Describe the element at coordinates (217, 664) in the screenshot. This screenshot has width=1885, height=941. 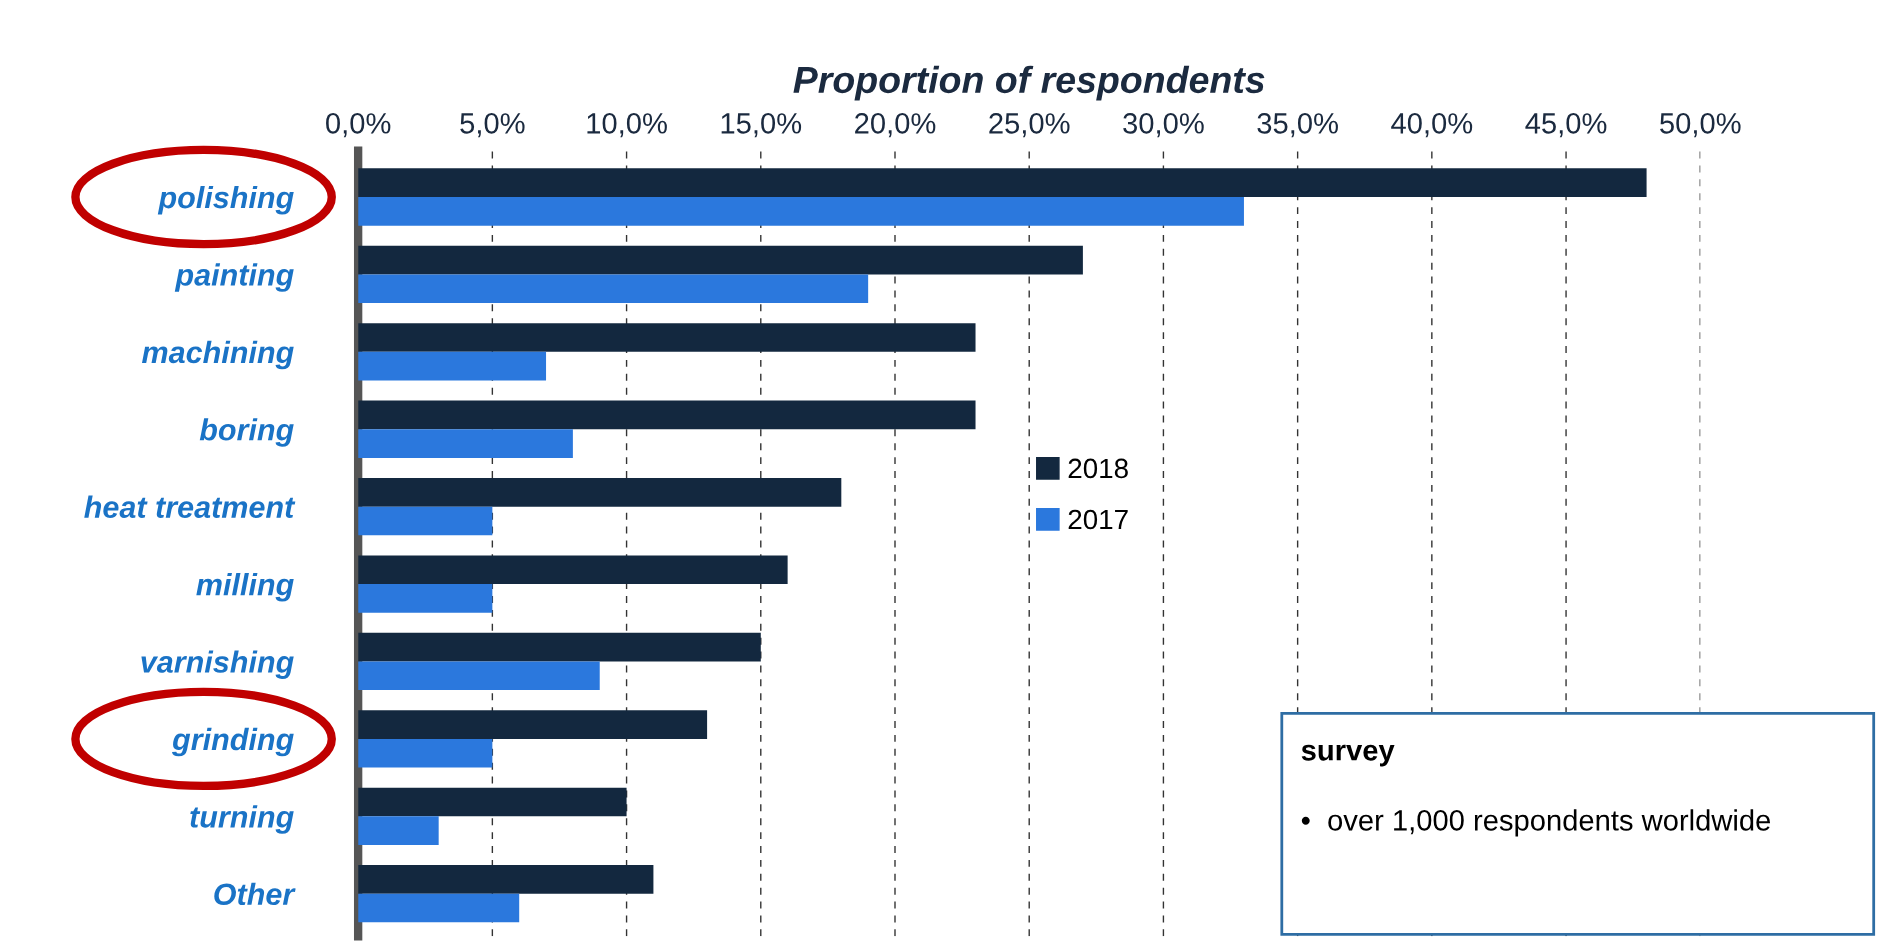
I see `y-tick-label: varnishing` at that location.